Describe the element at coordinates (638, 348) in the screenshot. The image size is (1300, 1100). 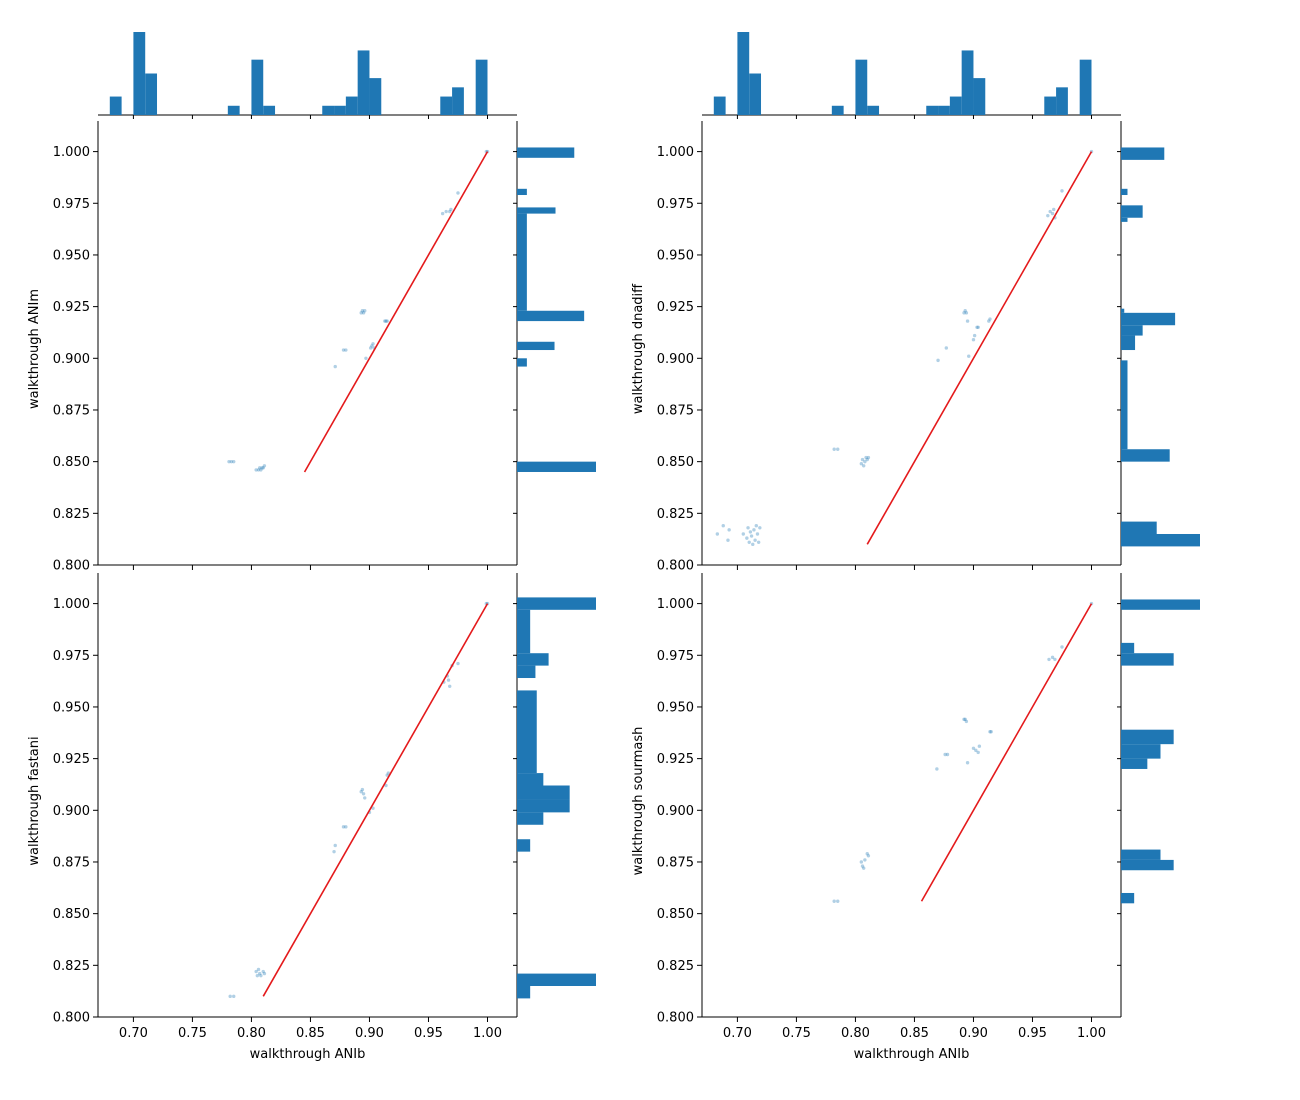
I see `y-axis-label: walkthrough dnadiff` at that location.